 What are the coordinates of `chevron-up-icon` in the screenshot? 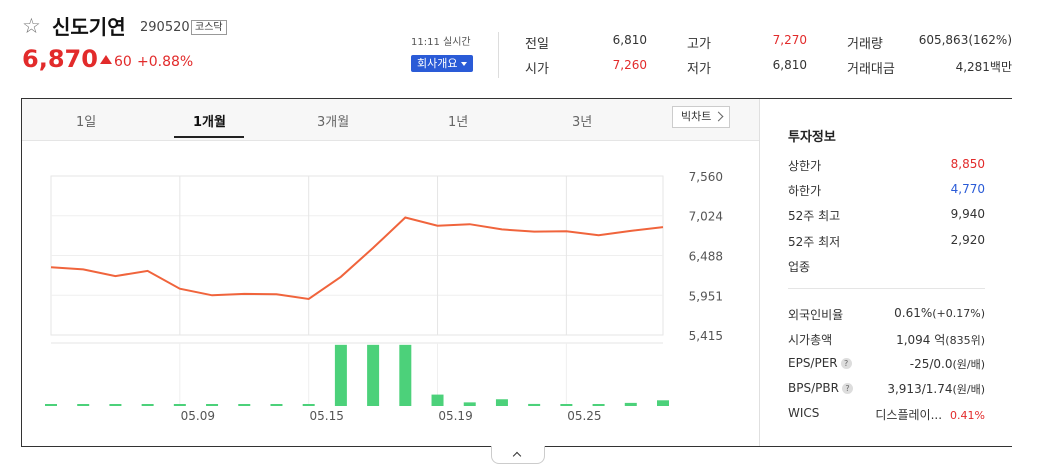 It's located at (517, 456).